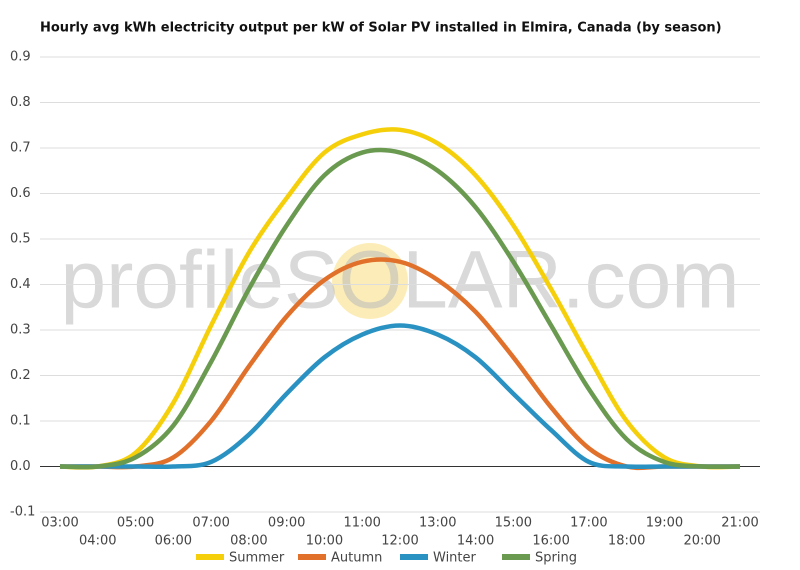 The image size is (800, 570). I want to click on legend-label: Spring, so click(556, 558).